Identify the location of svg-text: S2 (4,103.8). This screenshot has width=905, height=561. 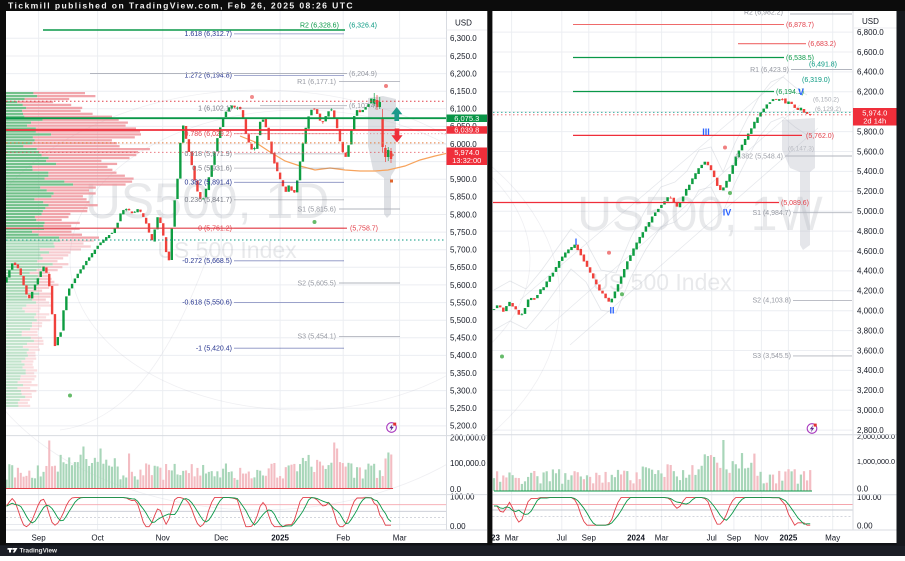
(771, 301).